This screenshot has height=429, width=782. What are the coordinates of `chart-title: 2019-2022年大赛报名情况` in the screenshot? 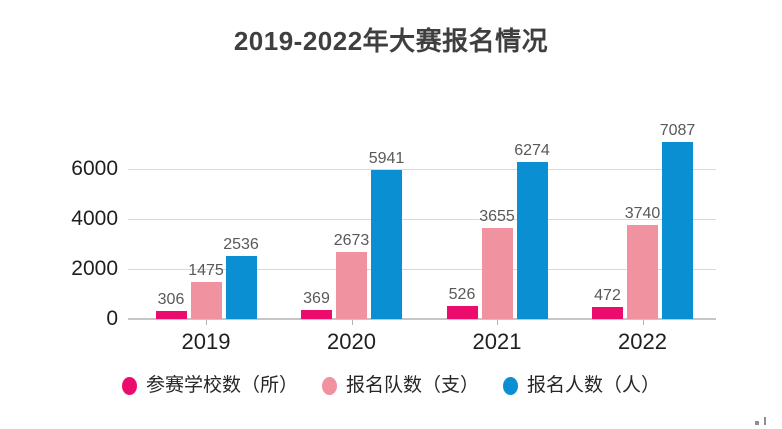 It's located at (391, 41).